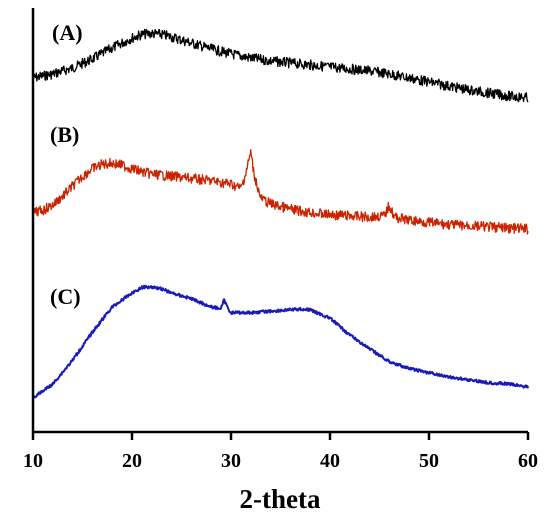 The height and width of the screenshot is (528, 550). I want to click on series-line-a, so click(280, 65).